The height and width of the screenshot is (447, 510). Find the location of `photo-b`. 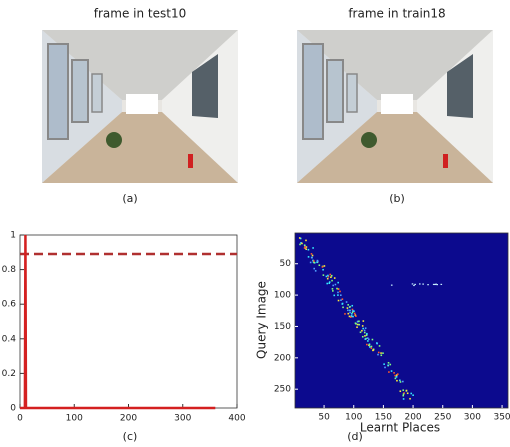

photo-b is located at coordinates (395, 106).